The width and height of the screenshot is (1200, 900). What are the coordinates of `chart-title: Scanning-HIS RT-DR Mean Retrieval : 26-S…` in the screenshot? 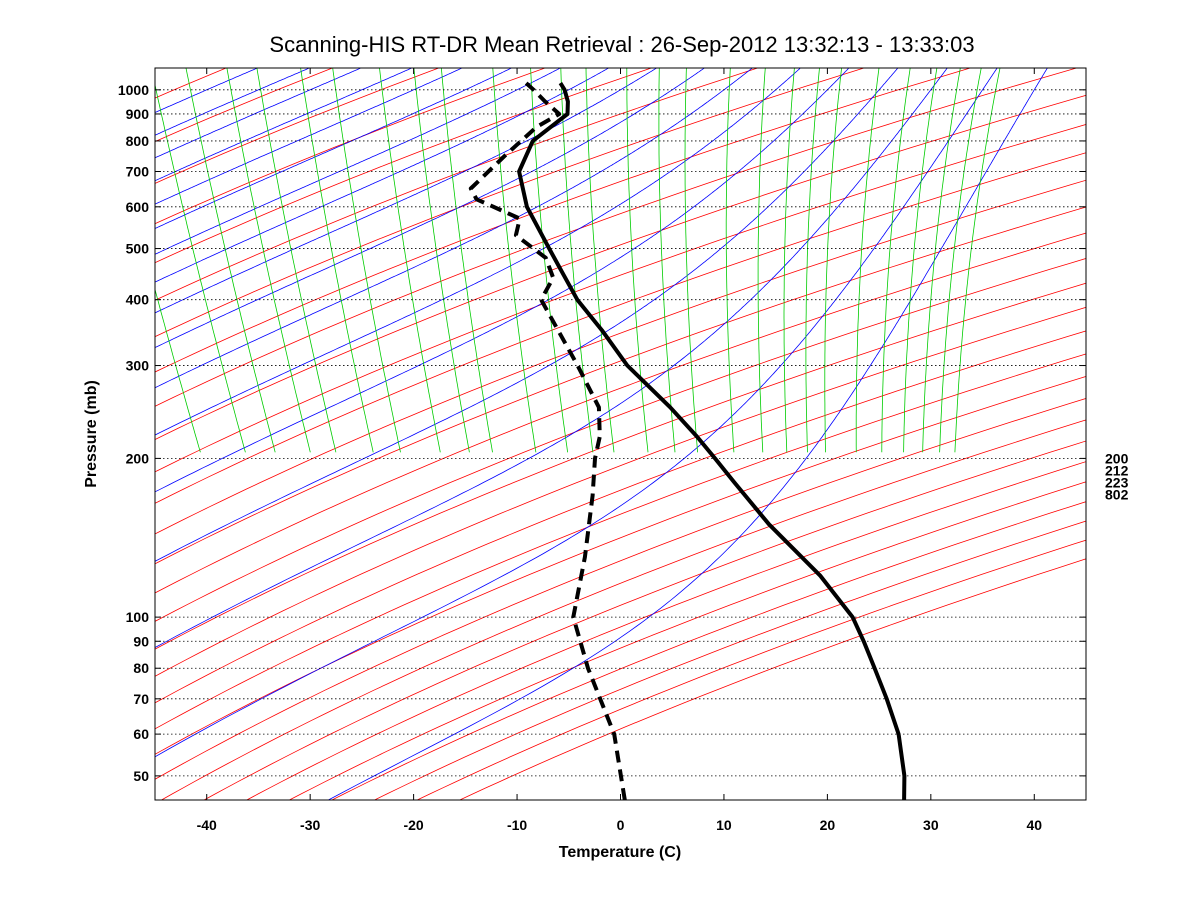 It's located at (621, 44).